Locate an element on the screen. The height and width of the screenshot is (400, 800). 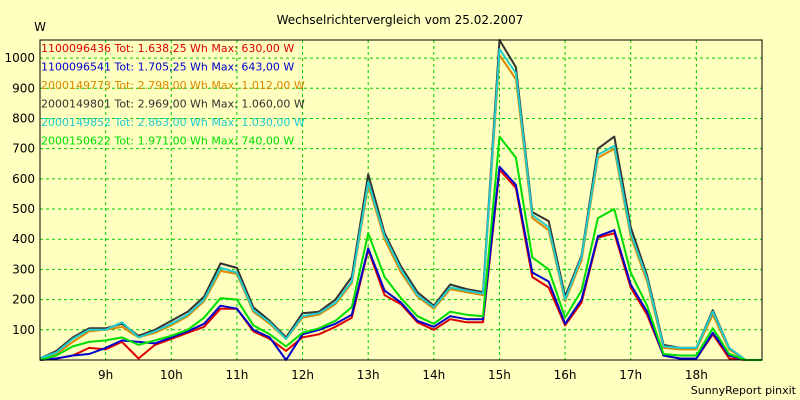
x-axis-ticks: 9h 10h 11h 12h 13h 14h 15h 16h 17h 18h is located at coordinates (403, 375).